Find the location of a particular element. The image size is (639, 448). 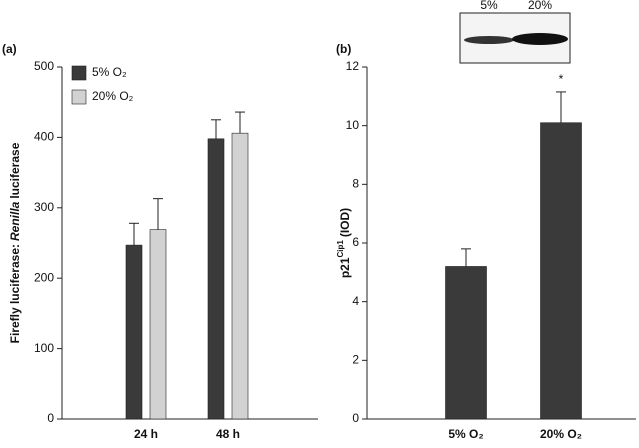

y-tick-label: 8 is located at coordinates (355, 184).